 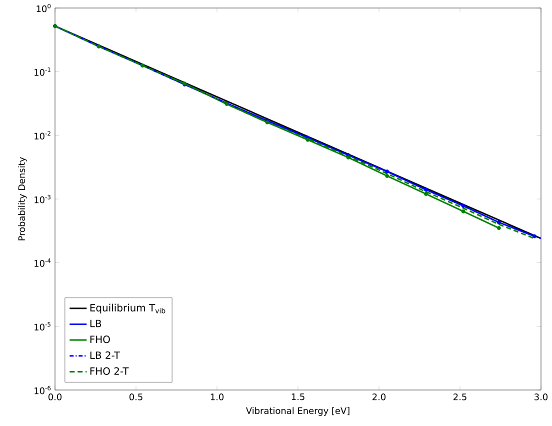 I want to click on x-tick-label: 2.5, so click(x=460, y=397).